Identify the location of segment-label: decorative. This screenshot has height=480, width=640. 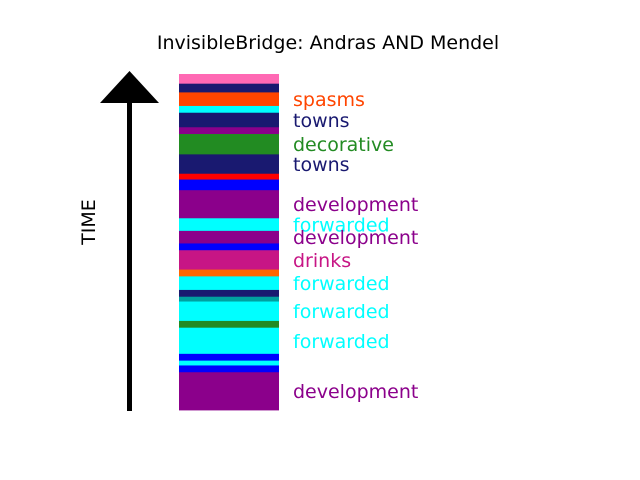
(343, 145).